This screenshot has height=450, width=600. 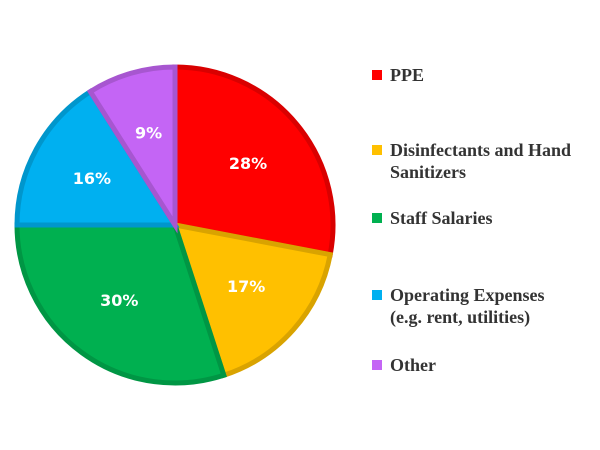 What do you see at coordinates (148, 132) in the screenshot?
I see `slice-label: 9%` at bounding box center [148, 132].